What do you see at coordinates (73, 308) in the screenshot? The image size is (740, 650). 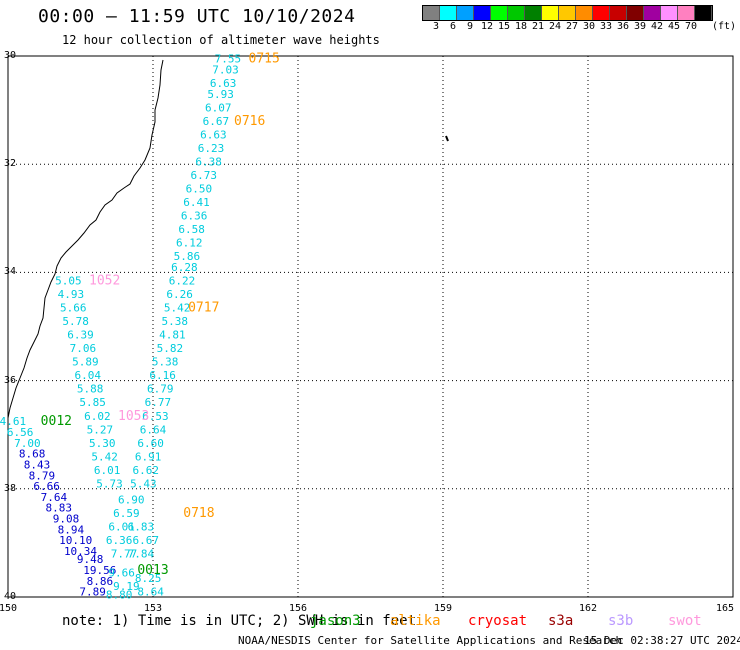 I see `wave-height-value: 5.66` at bounding box center [73, 308].